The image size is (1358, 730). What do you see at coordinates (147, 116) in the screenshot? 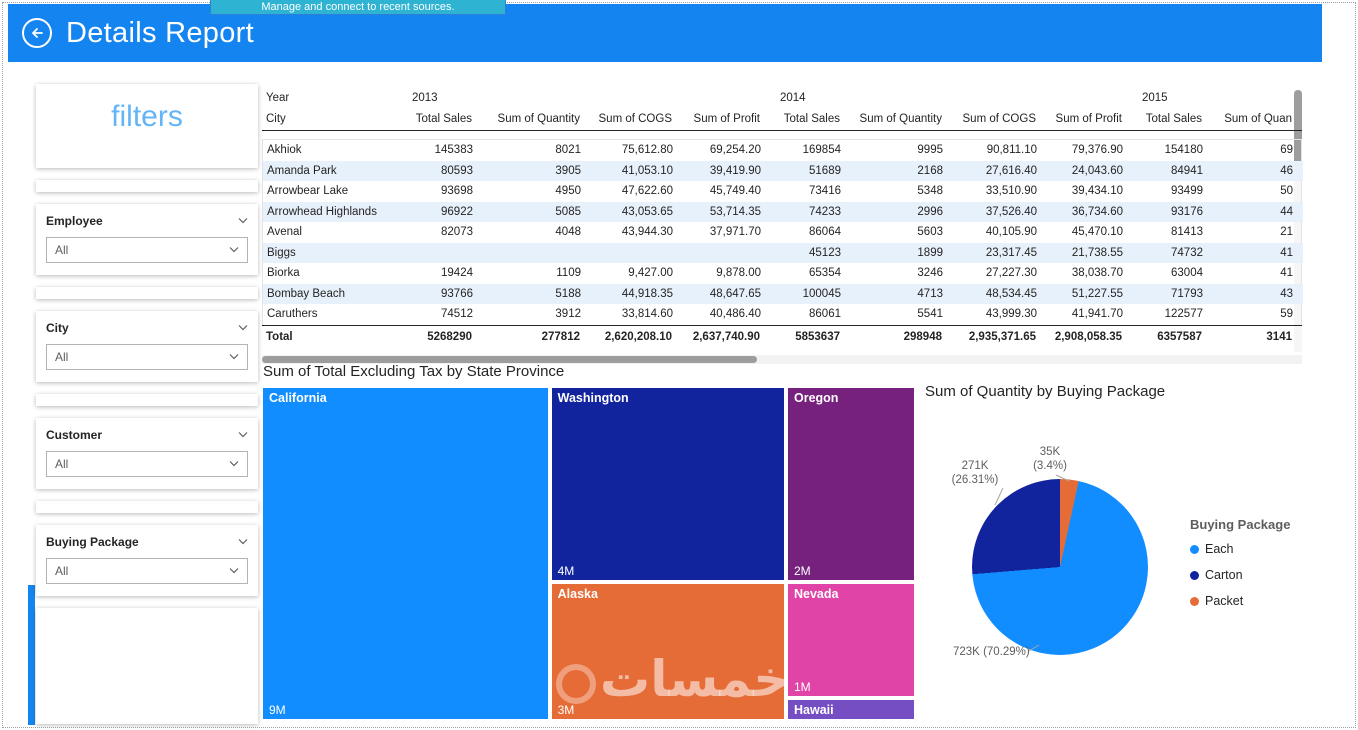
I see `filters-title: filters` at bounding box center [147, 116].